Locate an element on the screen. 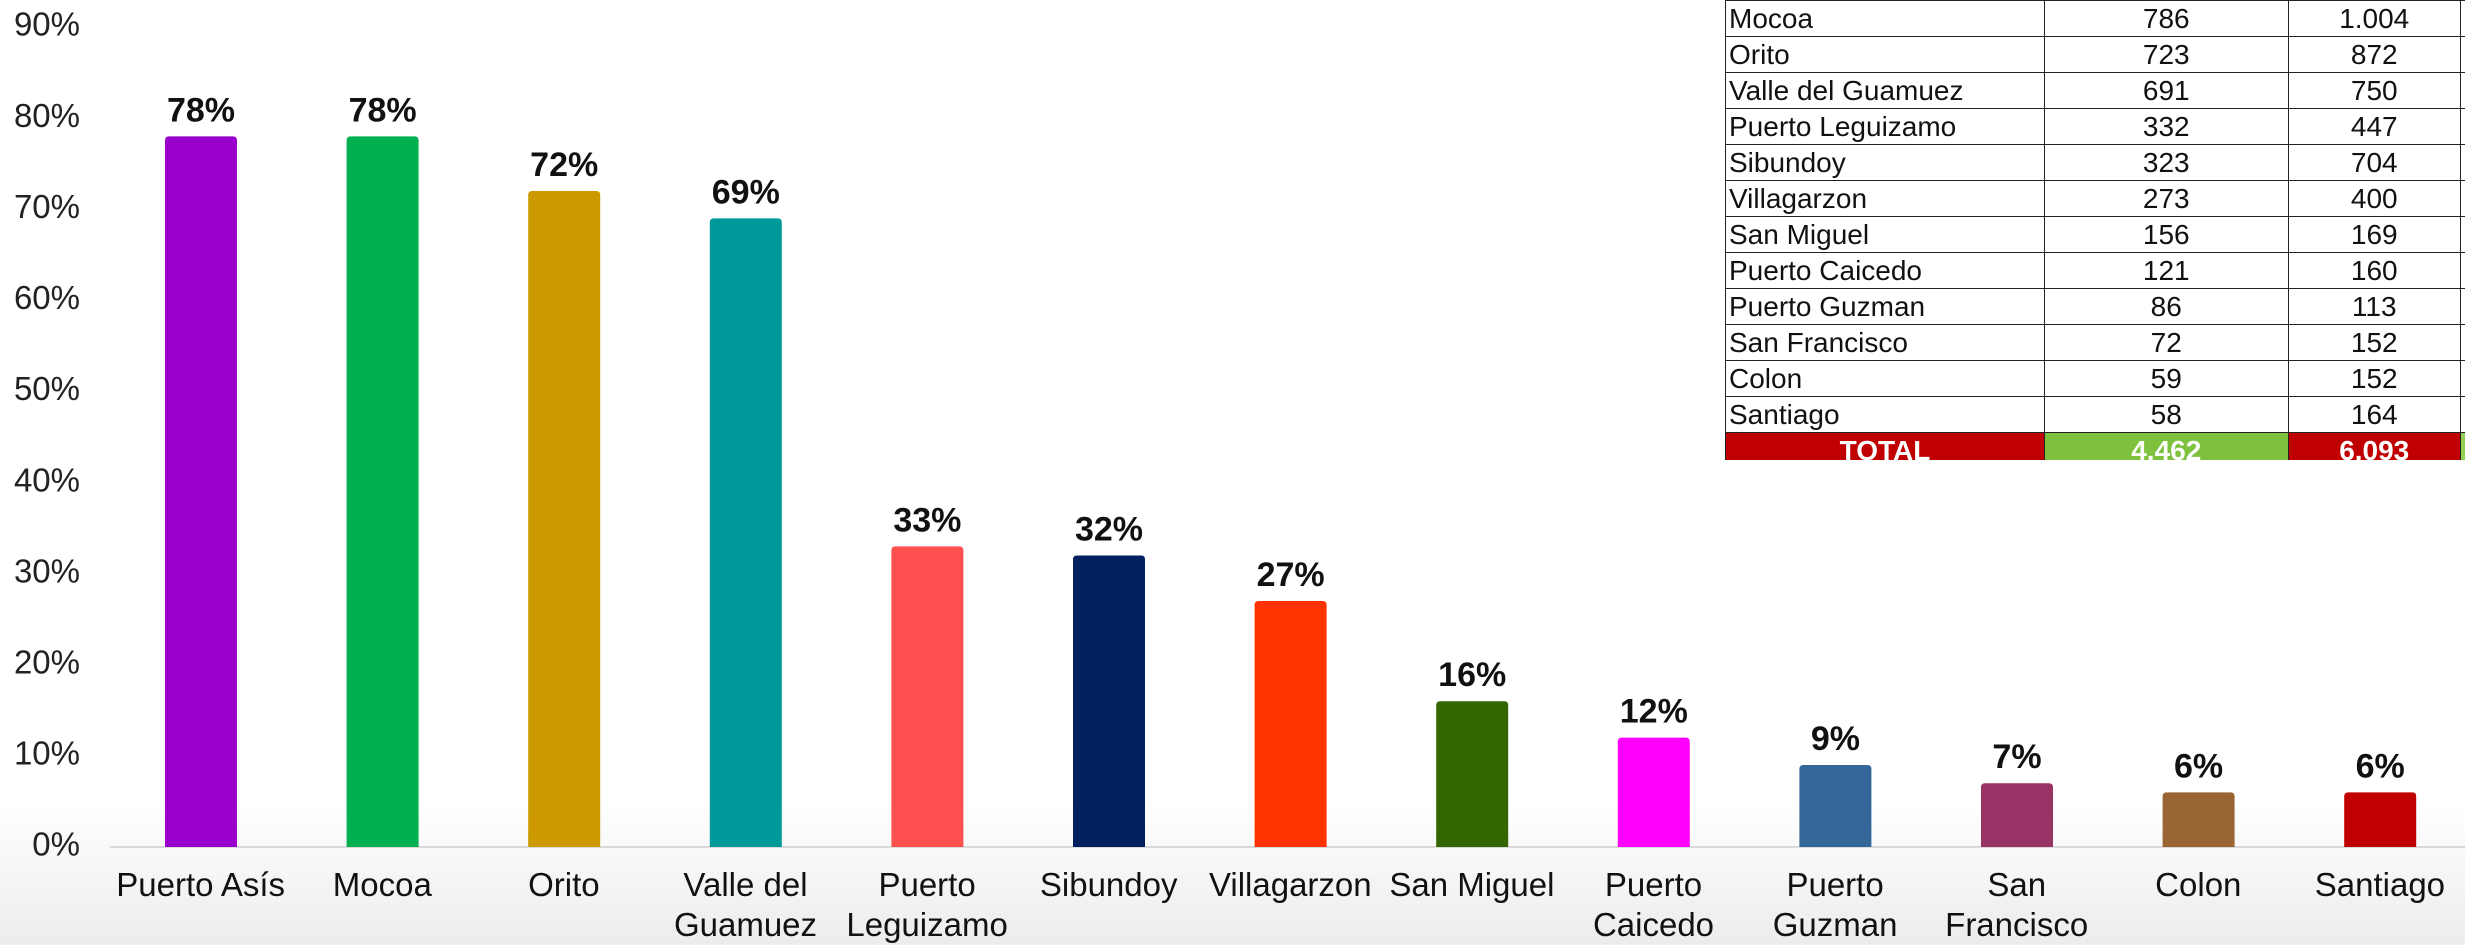  table-cell: Puerto Guzman is located at coordinates (1885, 306).